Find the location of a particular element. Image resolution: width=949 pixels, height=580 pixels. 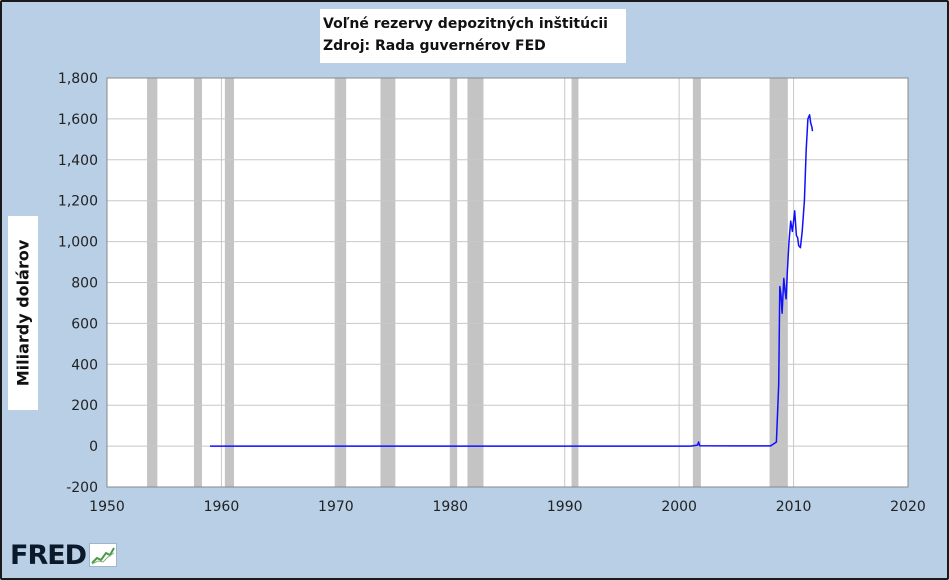

y-tick-label: 200 is located at coordinates (84, 406).